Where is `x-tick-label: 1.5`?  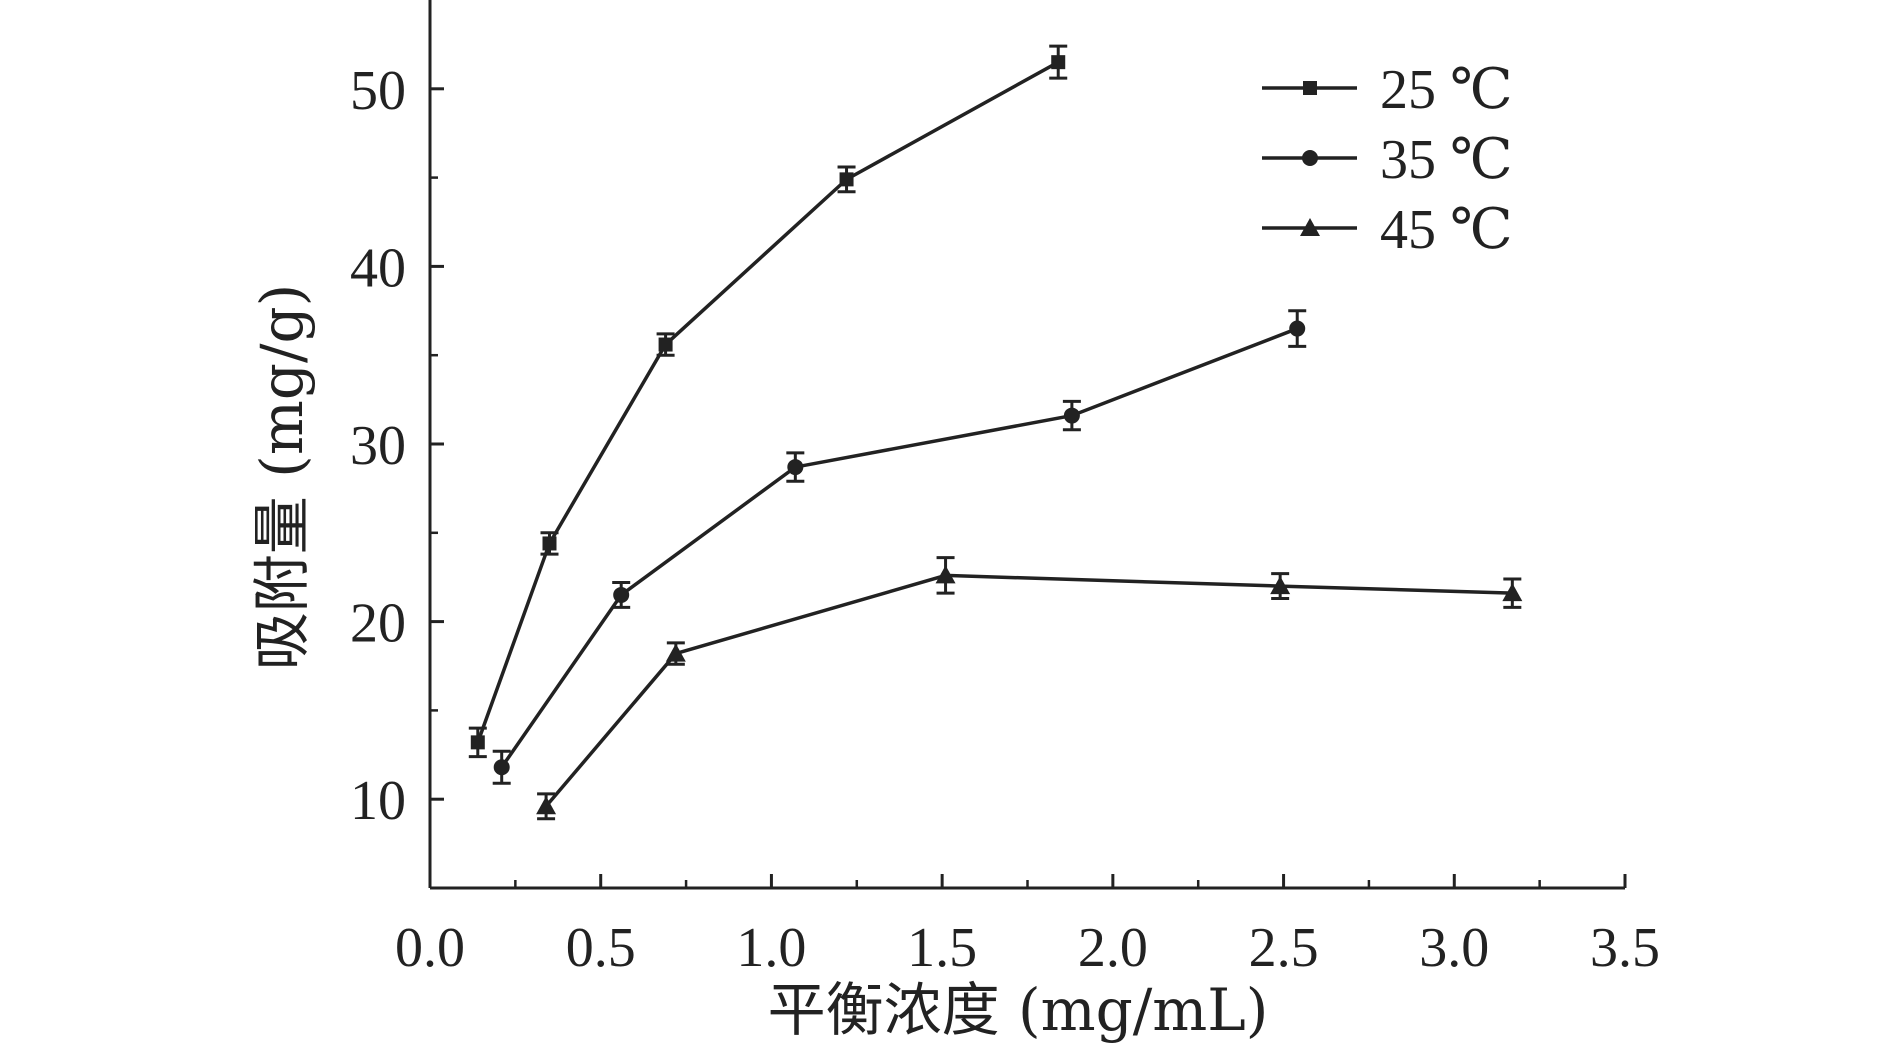 x-tick-label: 1.5 is located at coordinates (942, 948).